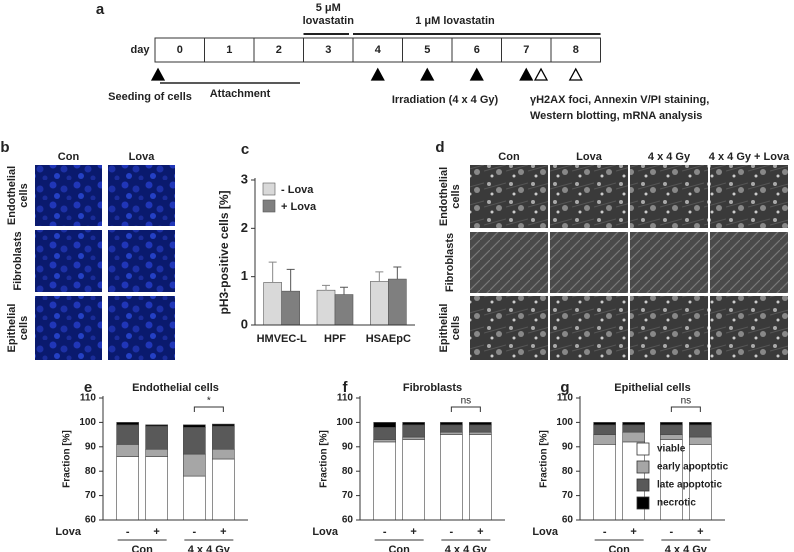  What do you see at coordinates (88, 387) in the screenshot?
I see `panel-letter: e` at bounding box center [88, 387].